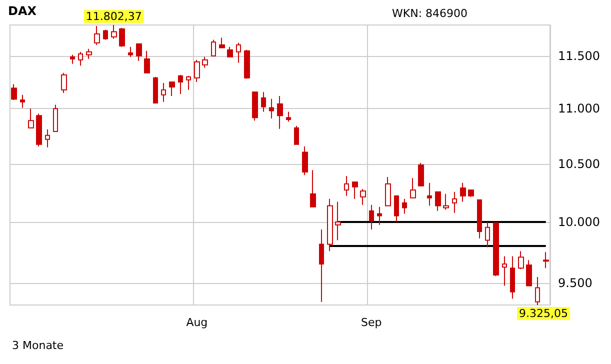  Describe the element at coordinates (38, 345) in the screenshot. I see `text: 3 Monate` at that location.